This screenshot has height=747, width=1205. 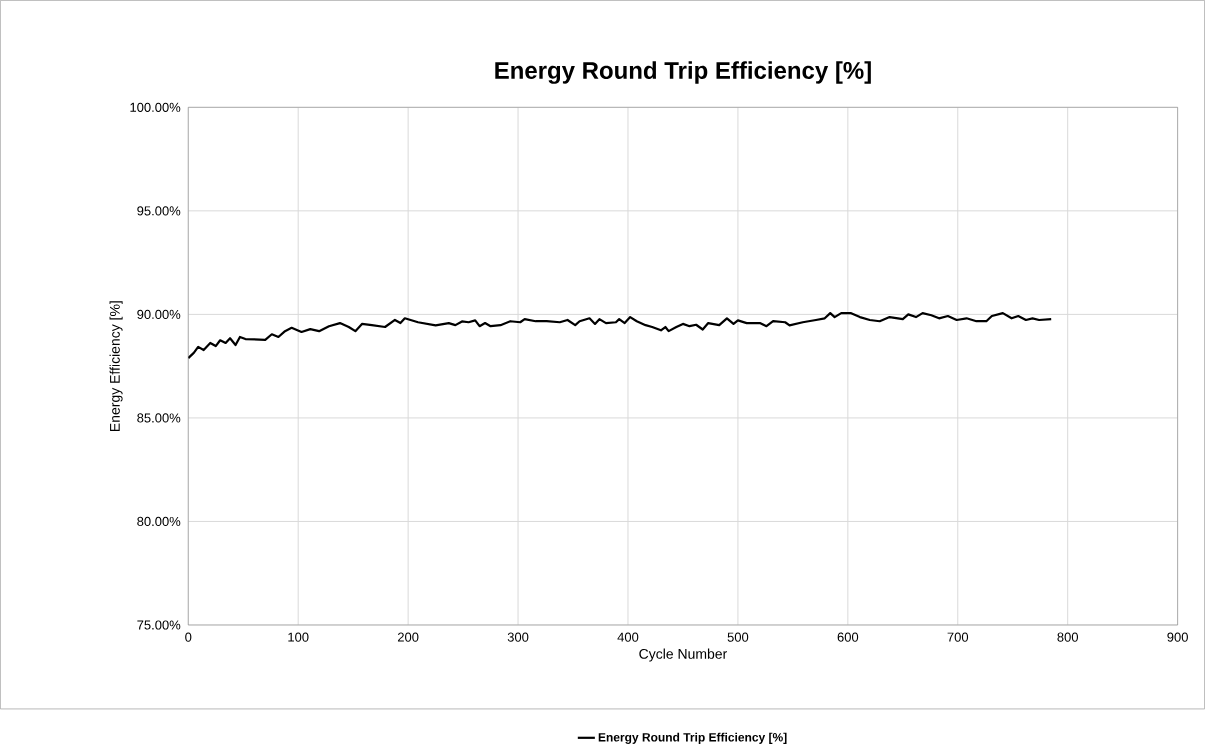 I want to click on x-tick-label: 100, so click(x=298, y=637).